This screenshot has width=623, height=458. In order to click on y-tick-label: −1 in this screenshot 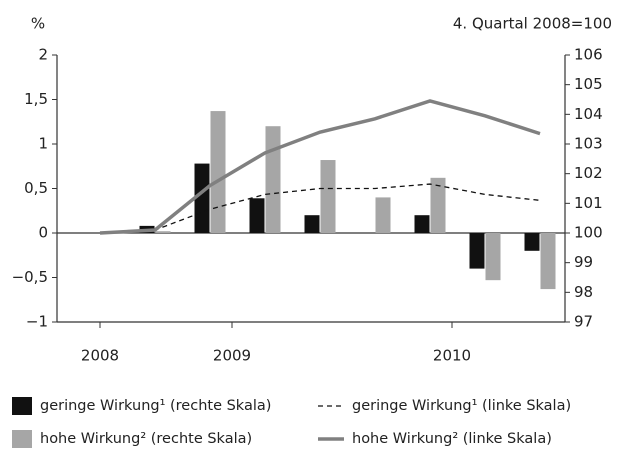, I will do `click(37, 322)`.